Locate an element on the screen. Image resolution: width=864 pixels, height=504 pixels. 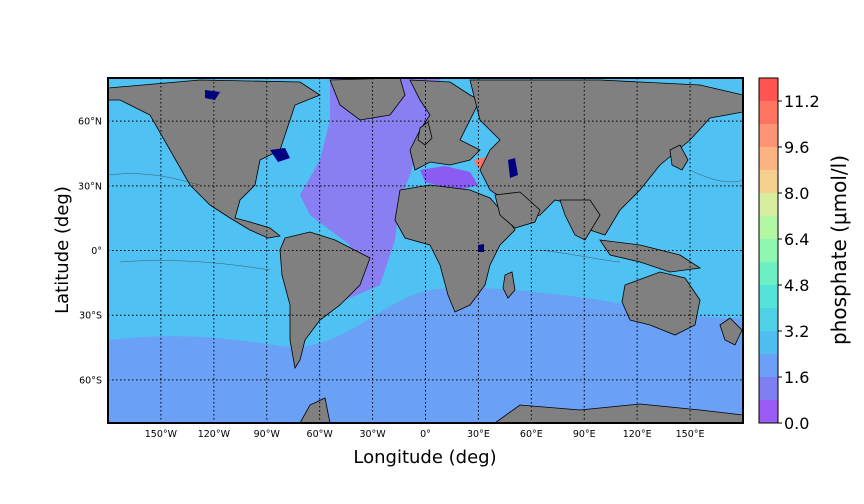
land-arabia is located at coordinates (517, 210).